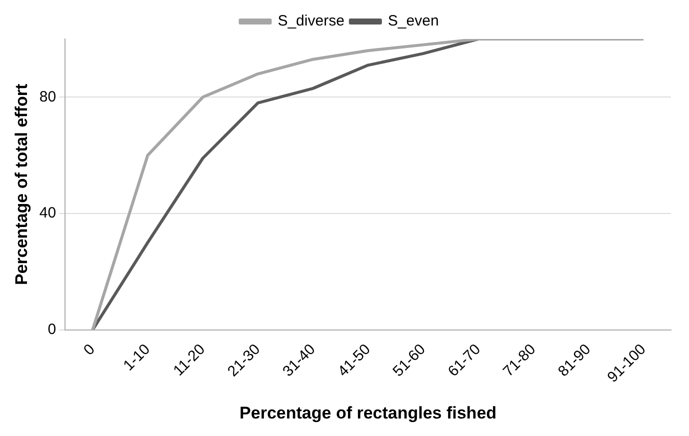 The image size is (689, 436). What do you see at coordinates (21, 184) in the screenshot?
I see `y-axis-title: Percentage of total effort` at bounding box center [21, 184].